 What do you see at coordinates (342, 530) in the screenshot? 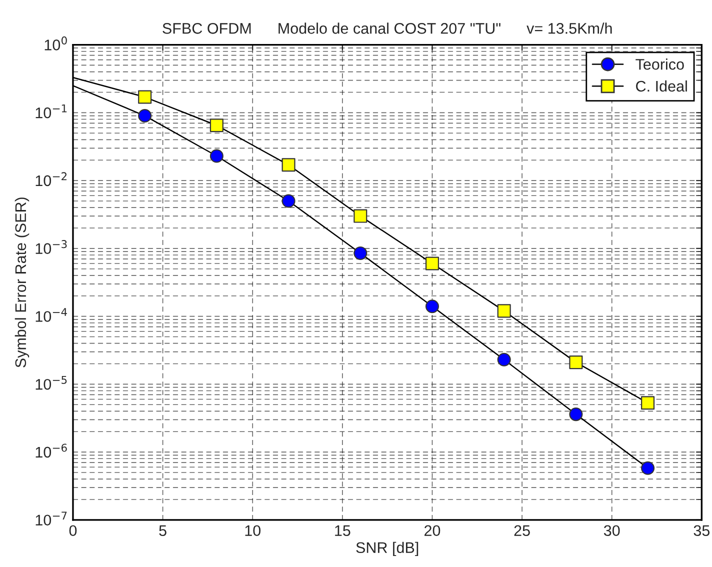
I see `x-tick-label: 15` at bounding box center [342, 530].